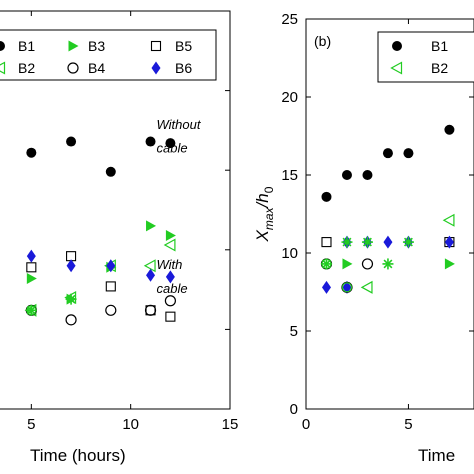  I want to click on legend-label-b3: B3, so click(96, 46).